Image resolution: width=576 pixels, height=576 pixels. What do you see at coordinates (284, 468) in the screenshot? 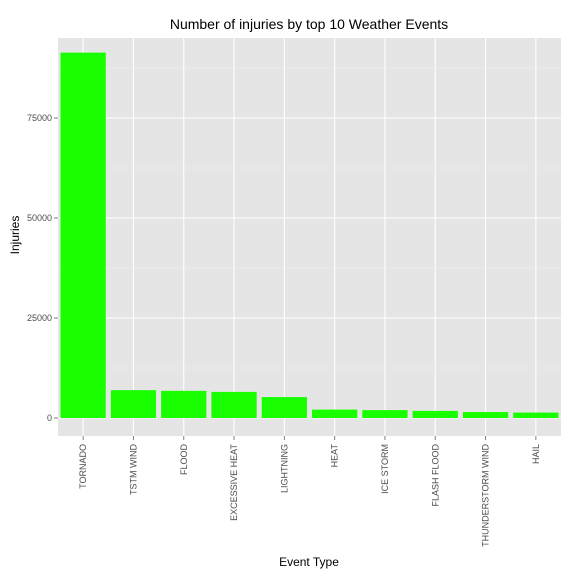
I see `x-tick-label: LIGHTNING` at bounding box center [284, 468].